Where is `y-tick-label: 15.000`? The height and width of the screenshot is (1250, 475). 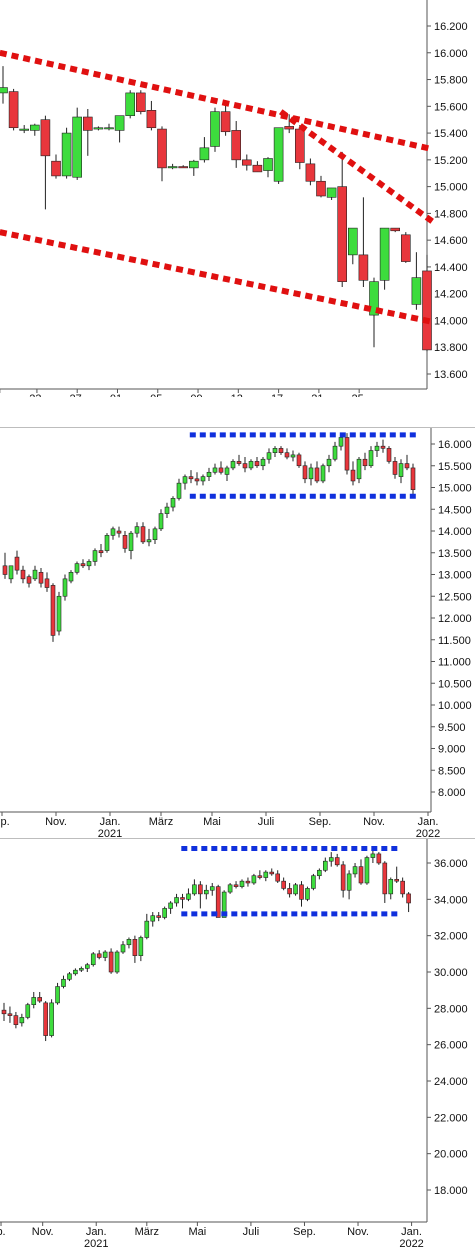
y-tick-label: 15.000 is located at coordinates (455, 489).